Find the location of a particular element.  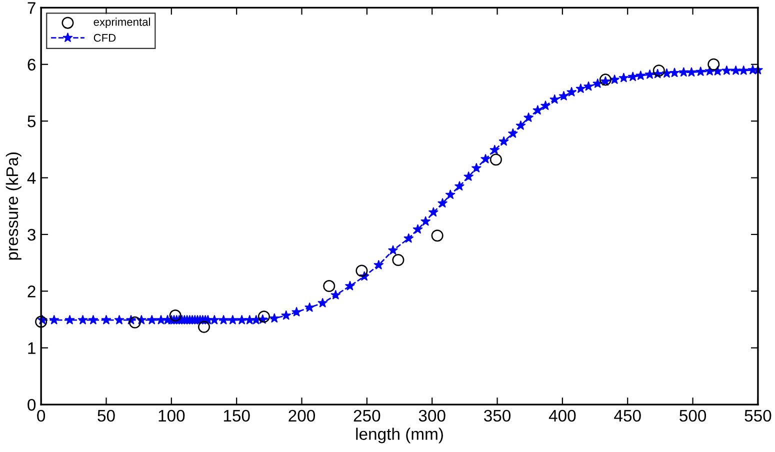

x-tick-label: 550 is located at coordinates (758, 416).